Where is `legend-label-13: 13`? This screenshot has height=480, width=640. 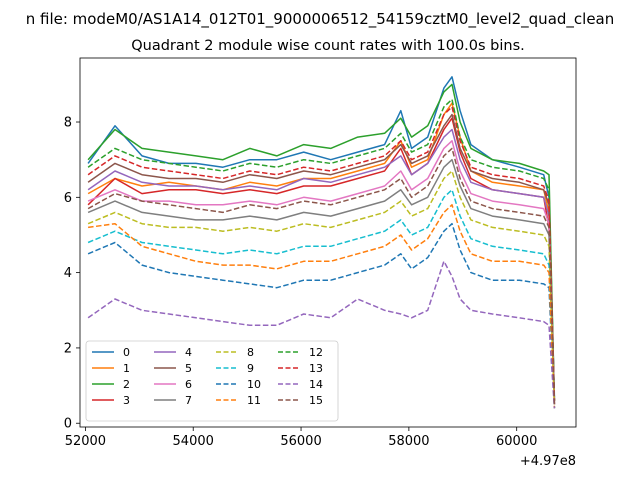
legend-label-13: 13 is located at coordinates (316, 368).